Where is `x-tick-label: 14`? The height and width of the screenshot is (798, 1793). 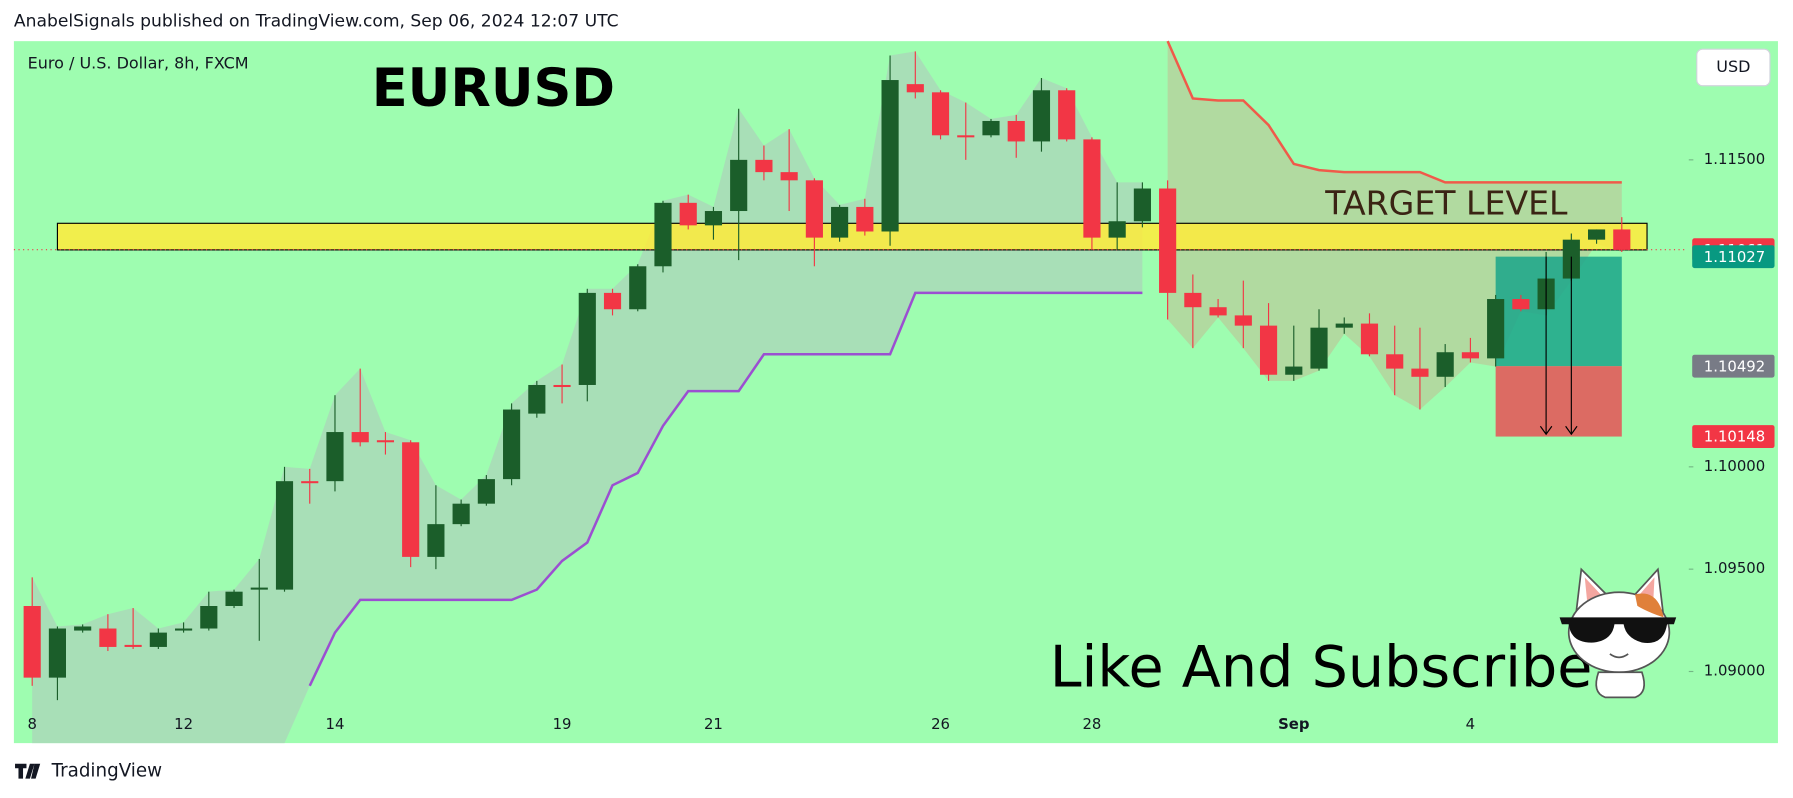 x-tick-label: 14 is located at coordinates (335, 724).